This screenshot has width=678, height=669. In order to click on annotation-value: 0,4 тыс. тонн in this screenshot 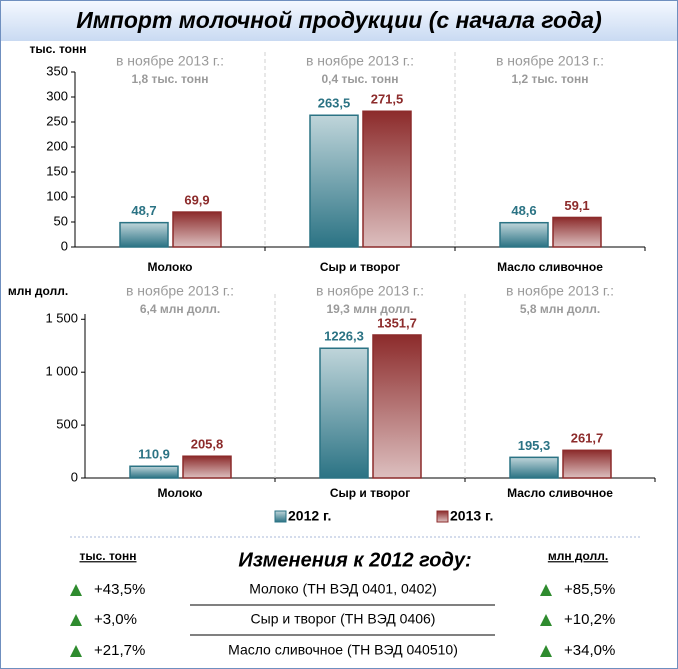, I will do `click(359, 79)`.